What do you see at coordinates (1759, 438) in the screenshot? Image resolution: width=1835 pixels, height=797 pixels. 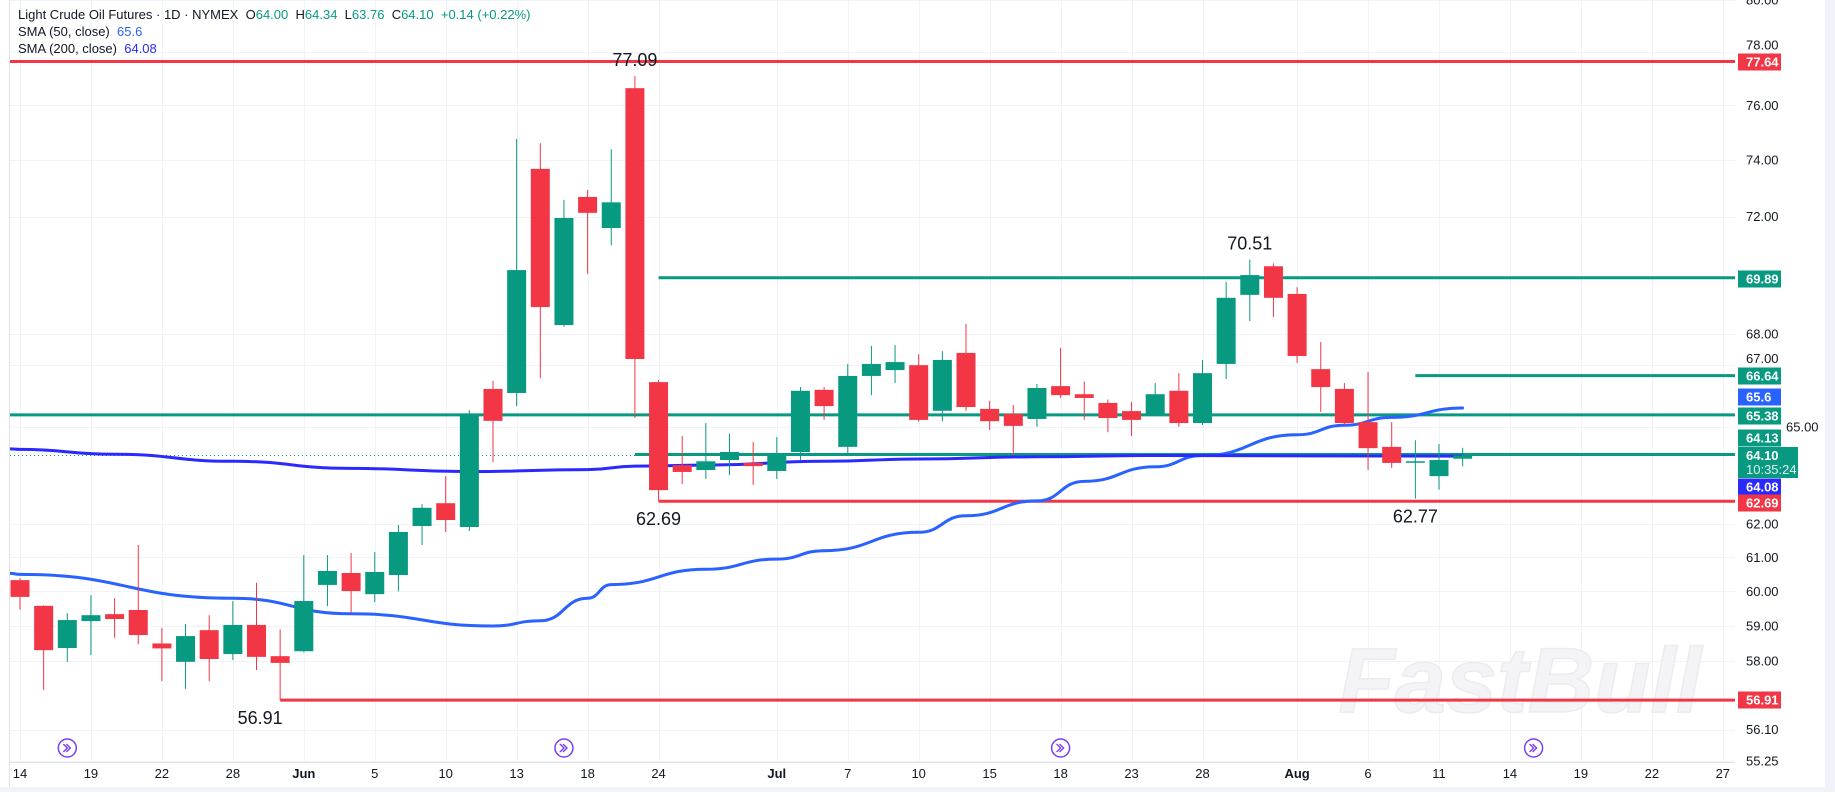 I see `price-badge: 64.13` at bounding box center [1759, 438].